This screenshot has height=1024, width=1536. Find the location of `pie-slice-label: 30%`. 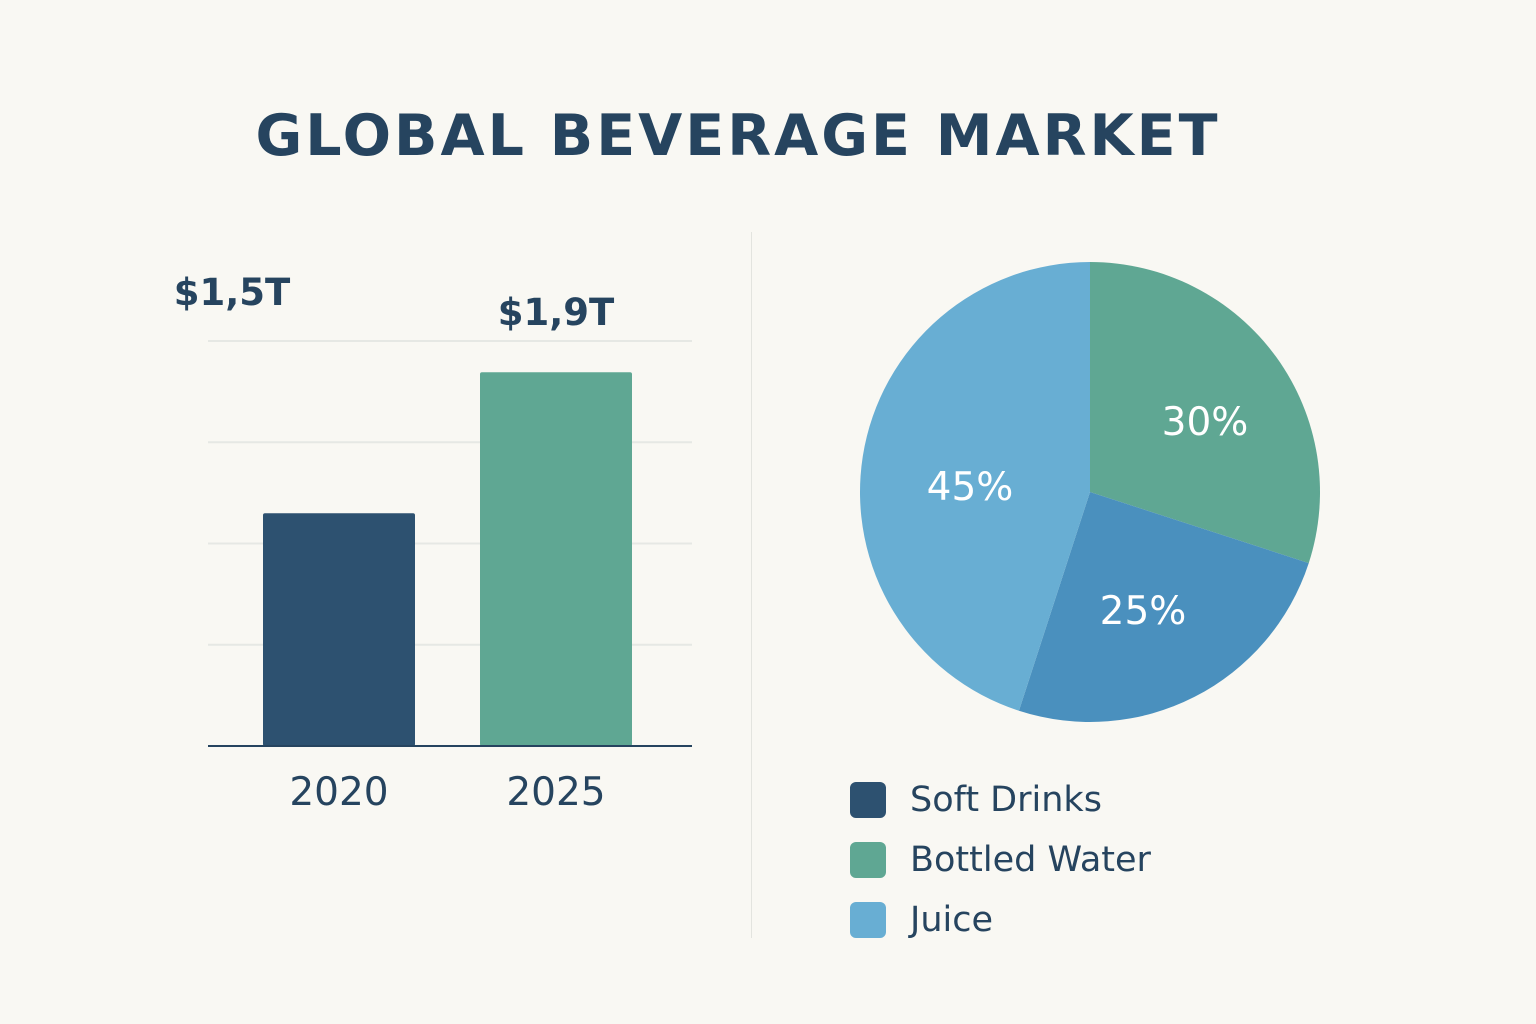

pie-slice-label: 30% is located at coordinates (1205, 422).